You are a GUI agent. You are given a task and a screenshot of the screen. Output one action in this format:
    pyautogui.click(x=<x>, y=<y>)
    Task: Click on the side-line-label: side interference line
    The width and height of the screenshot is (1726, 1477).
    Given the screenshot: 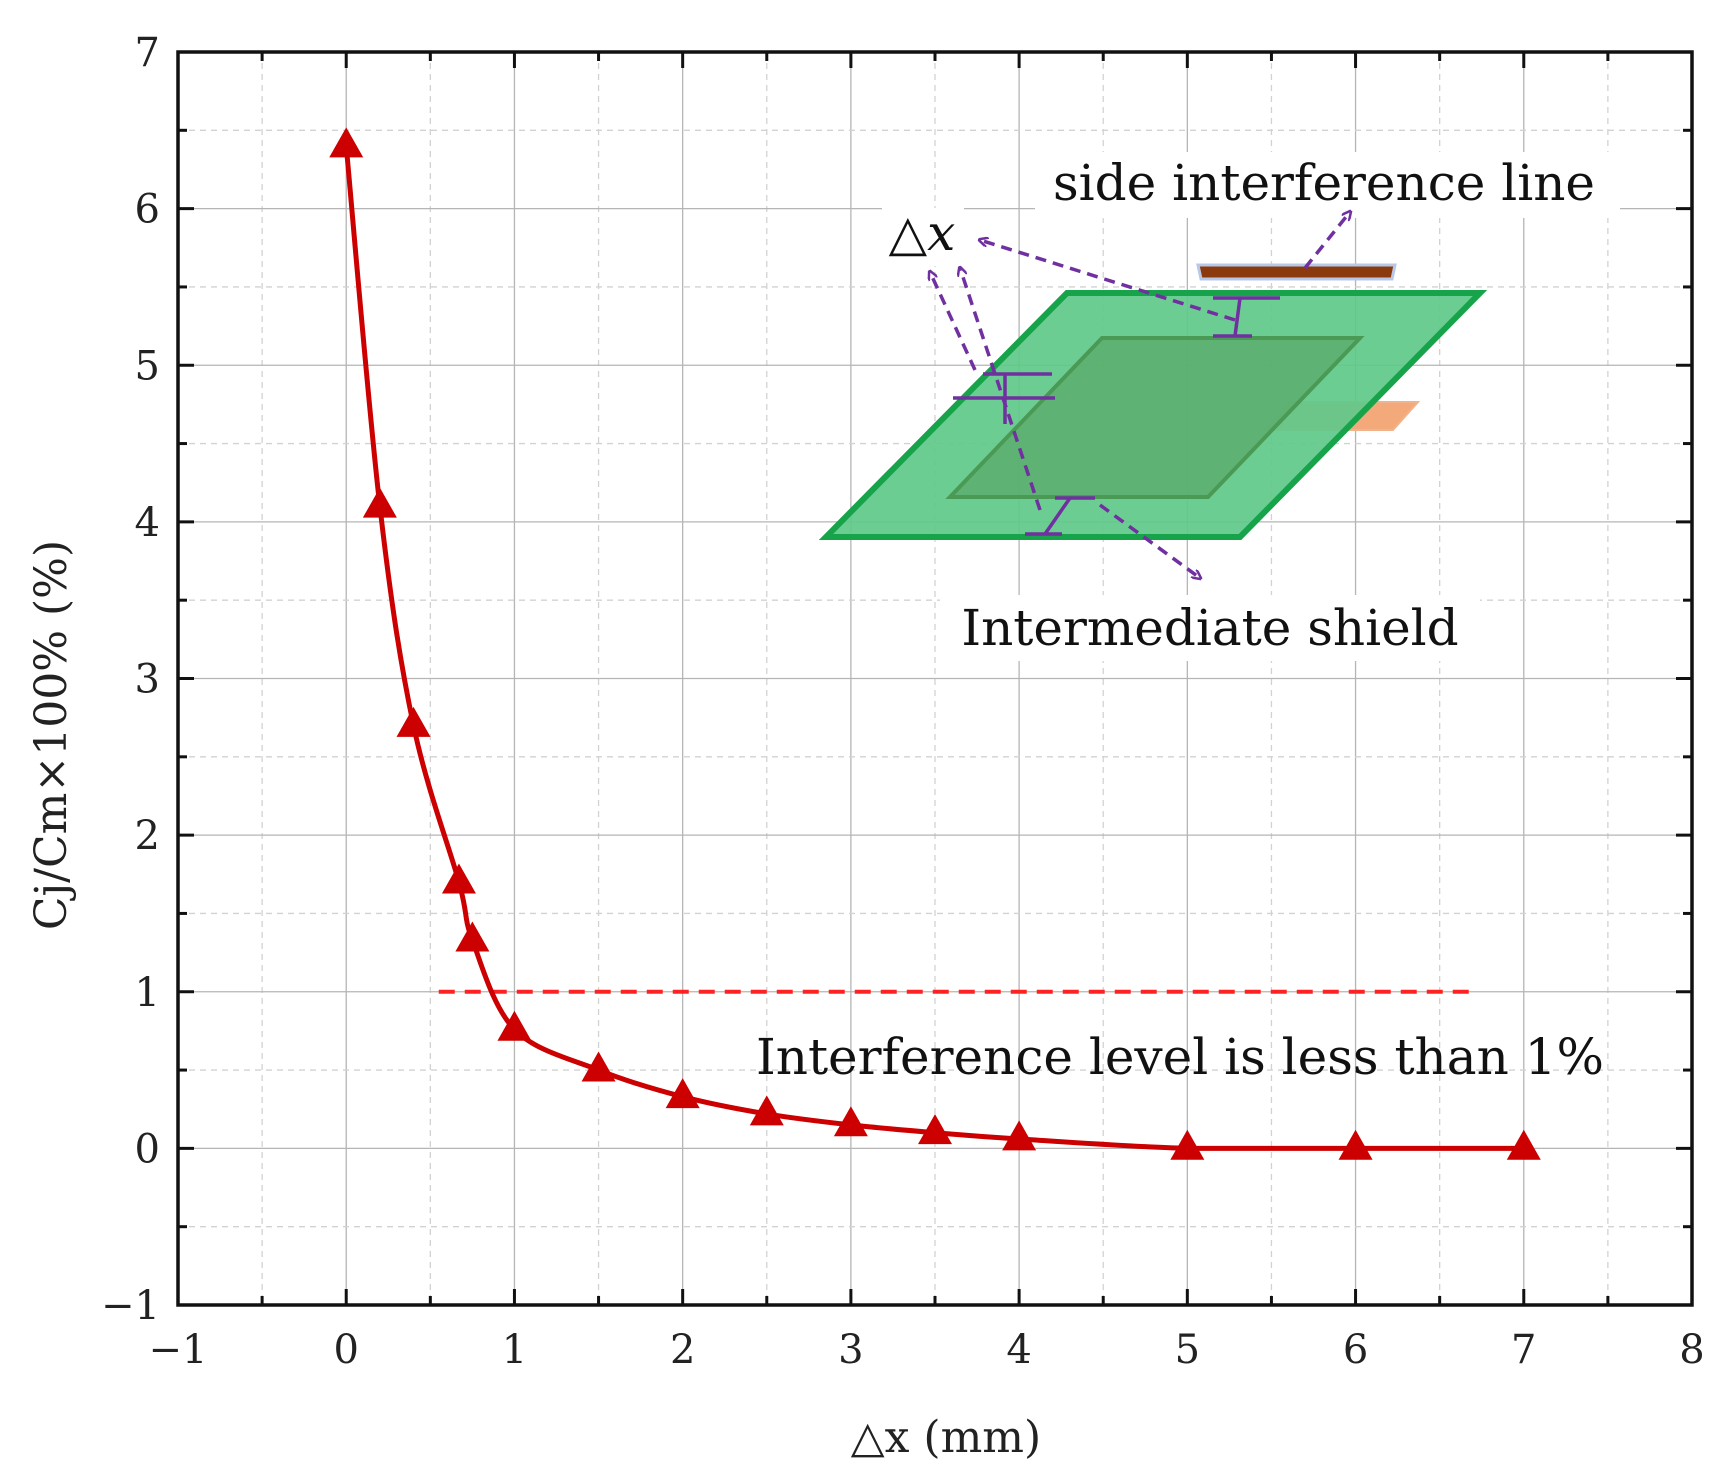 What is the action you would take?
    pyautogui.click(x=1324, y=183)
    